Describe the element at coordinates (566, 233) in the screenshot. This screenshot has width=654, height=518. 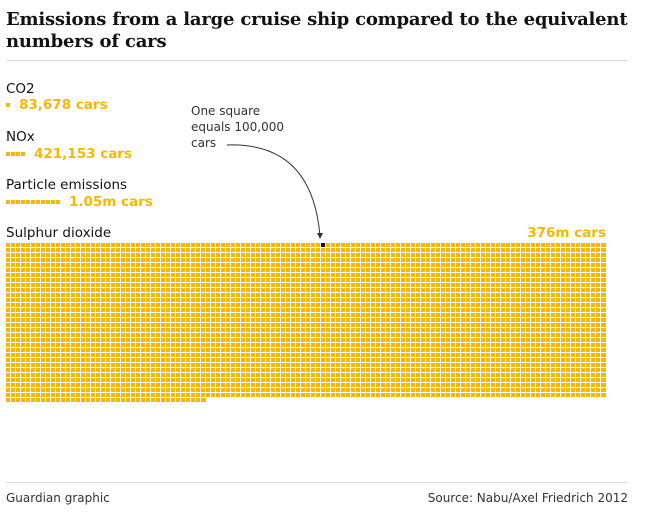
I see `value-label-sulphur-dioxide: 376m cars` at that location.